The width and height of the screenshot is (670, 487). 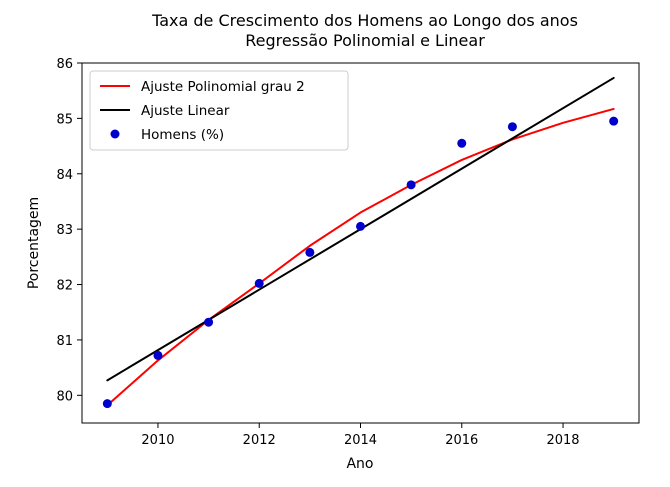 I want to click on y-tick-label: 86, so click(x=64, y=64).